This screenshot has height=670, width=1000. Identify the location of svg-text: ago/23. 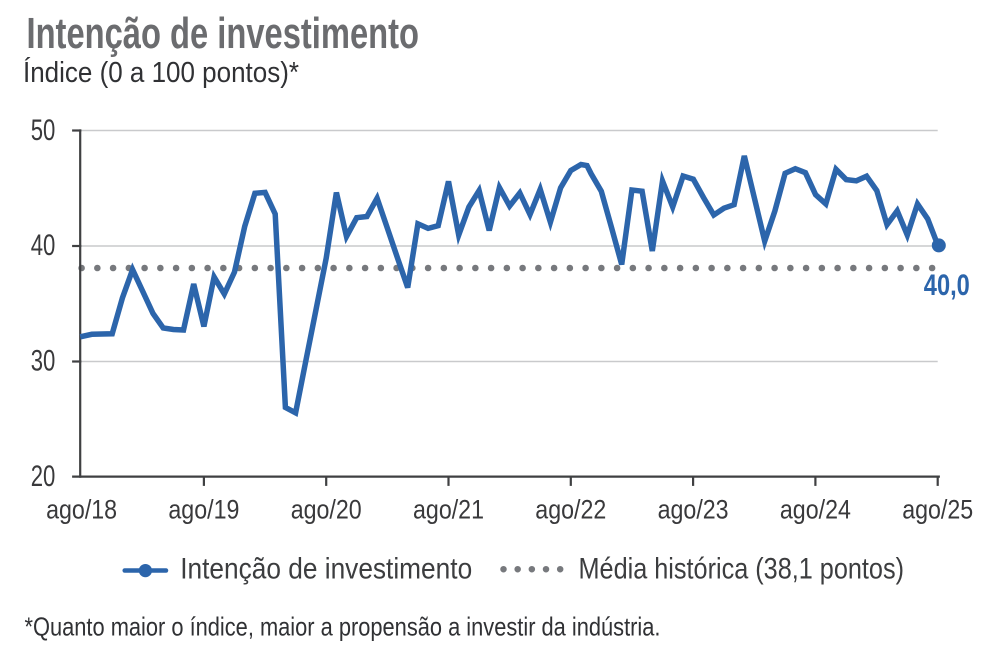
(693, 510).